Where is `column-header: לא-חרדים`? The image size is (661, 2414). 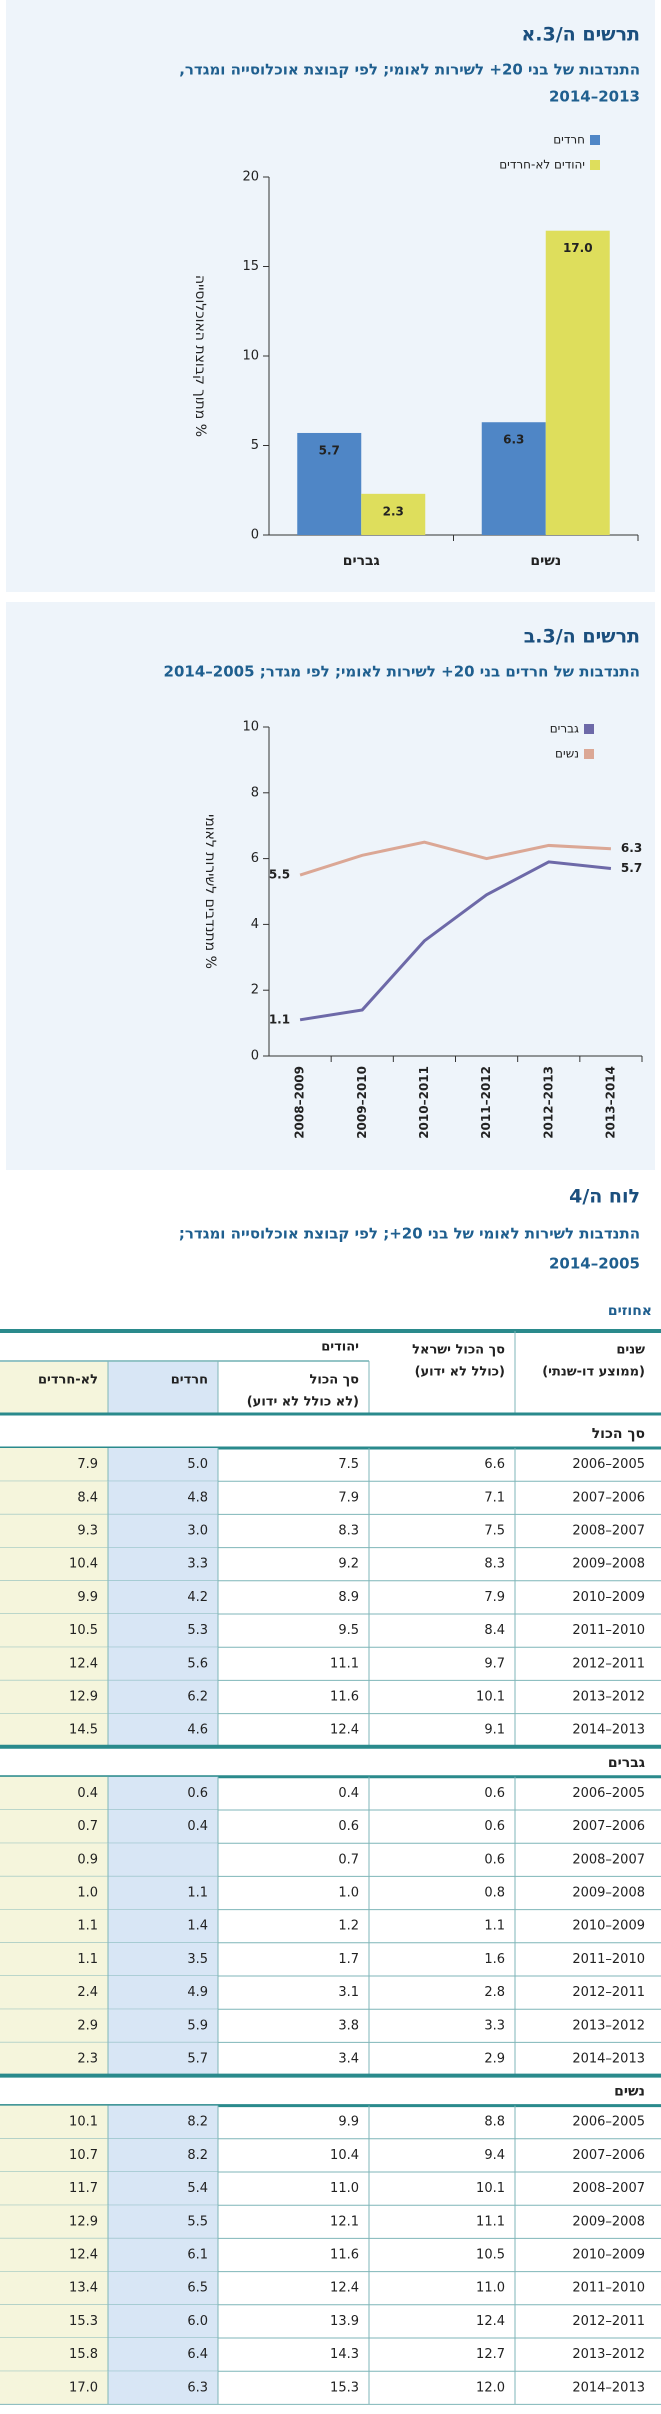 column-header: לא-חרדים is located at coordinates (68, 1380).